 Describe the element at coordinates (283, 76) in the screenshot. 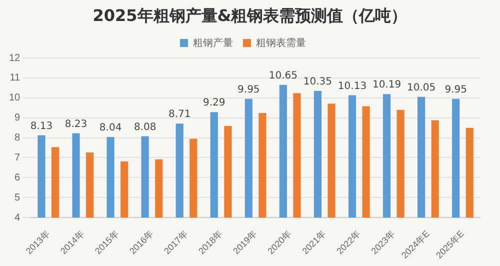

I see `data-label: 10.65` at that location.